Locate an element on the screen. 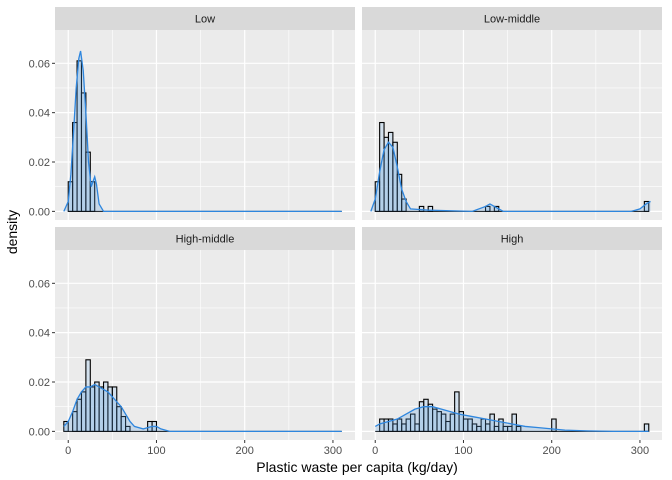  strip-label: High is located at coordinates (512, 240).